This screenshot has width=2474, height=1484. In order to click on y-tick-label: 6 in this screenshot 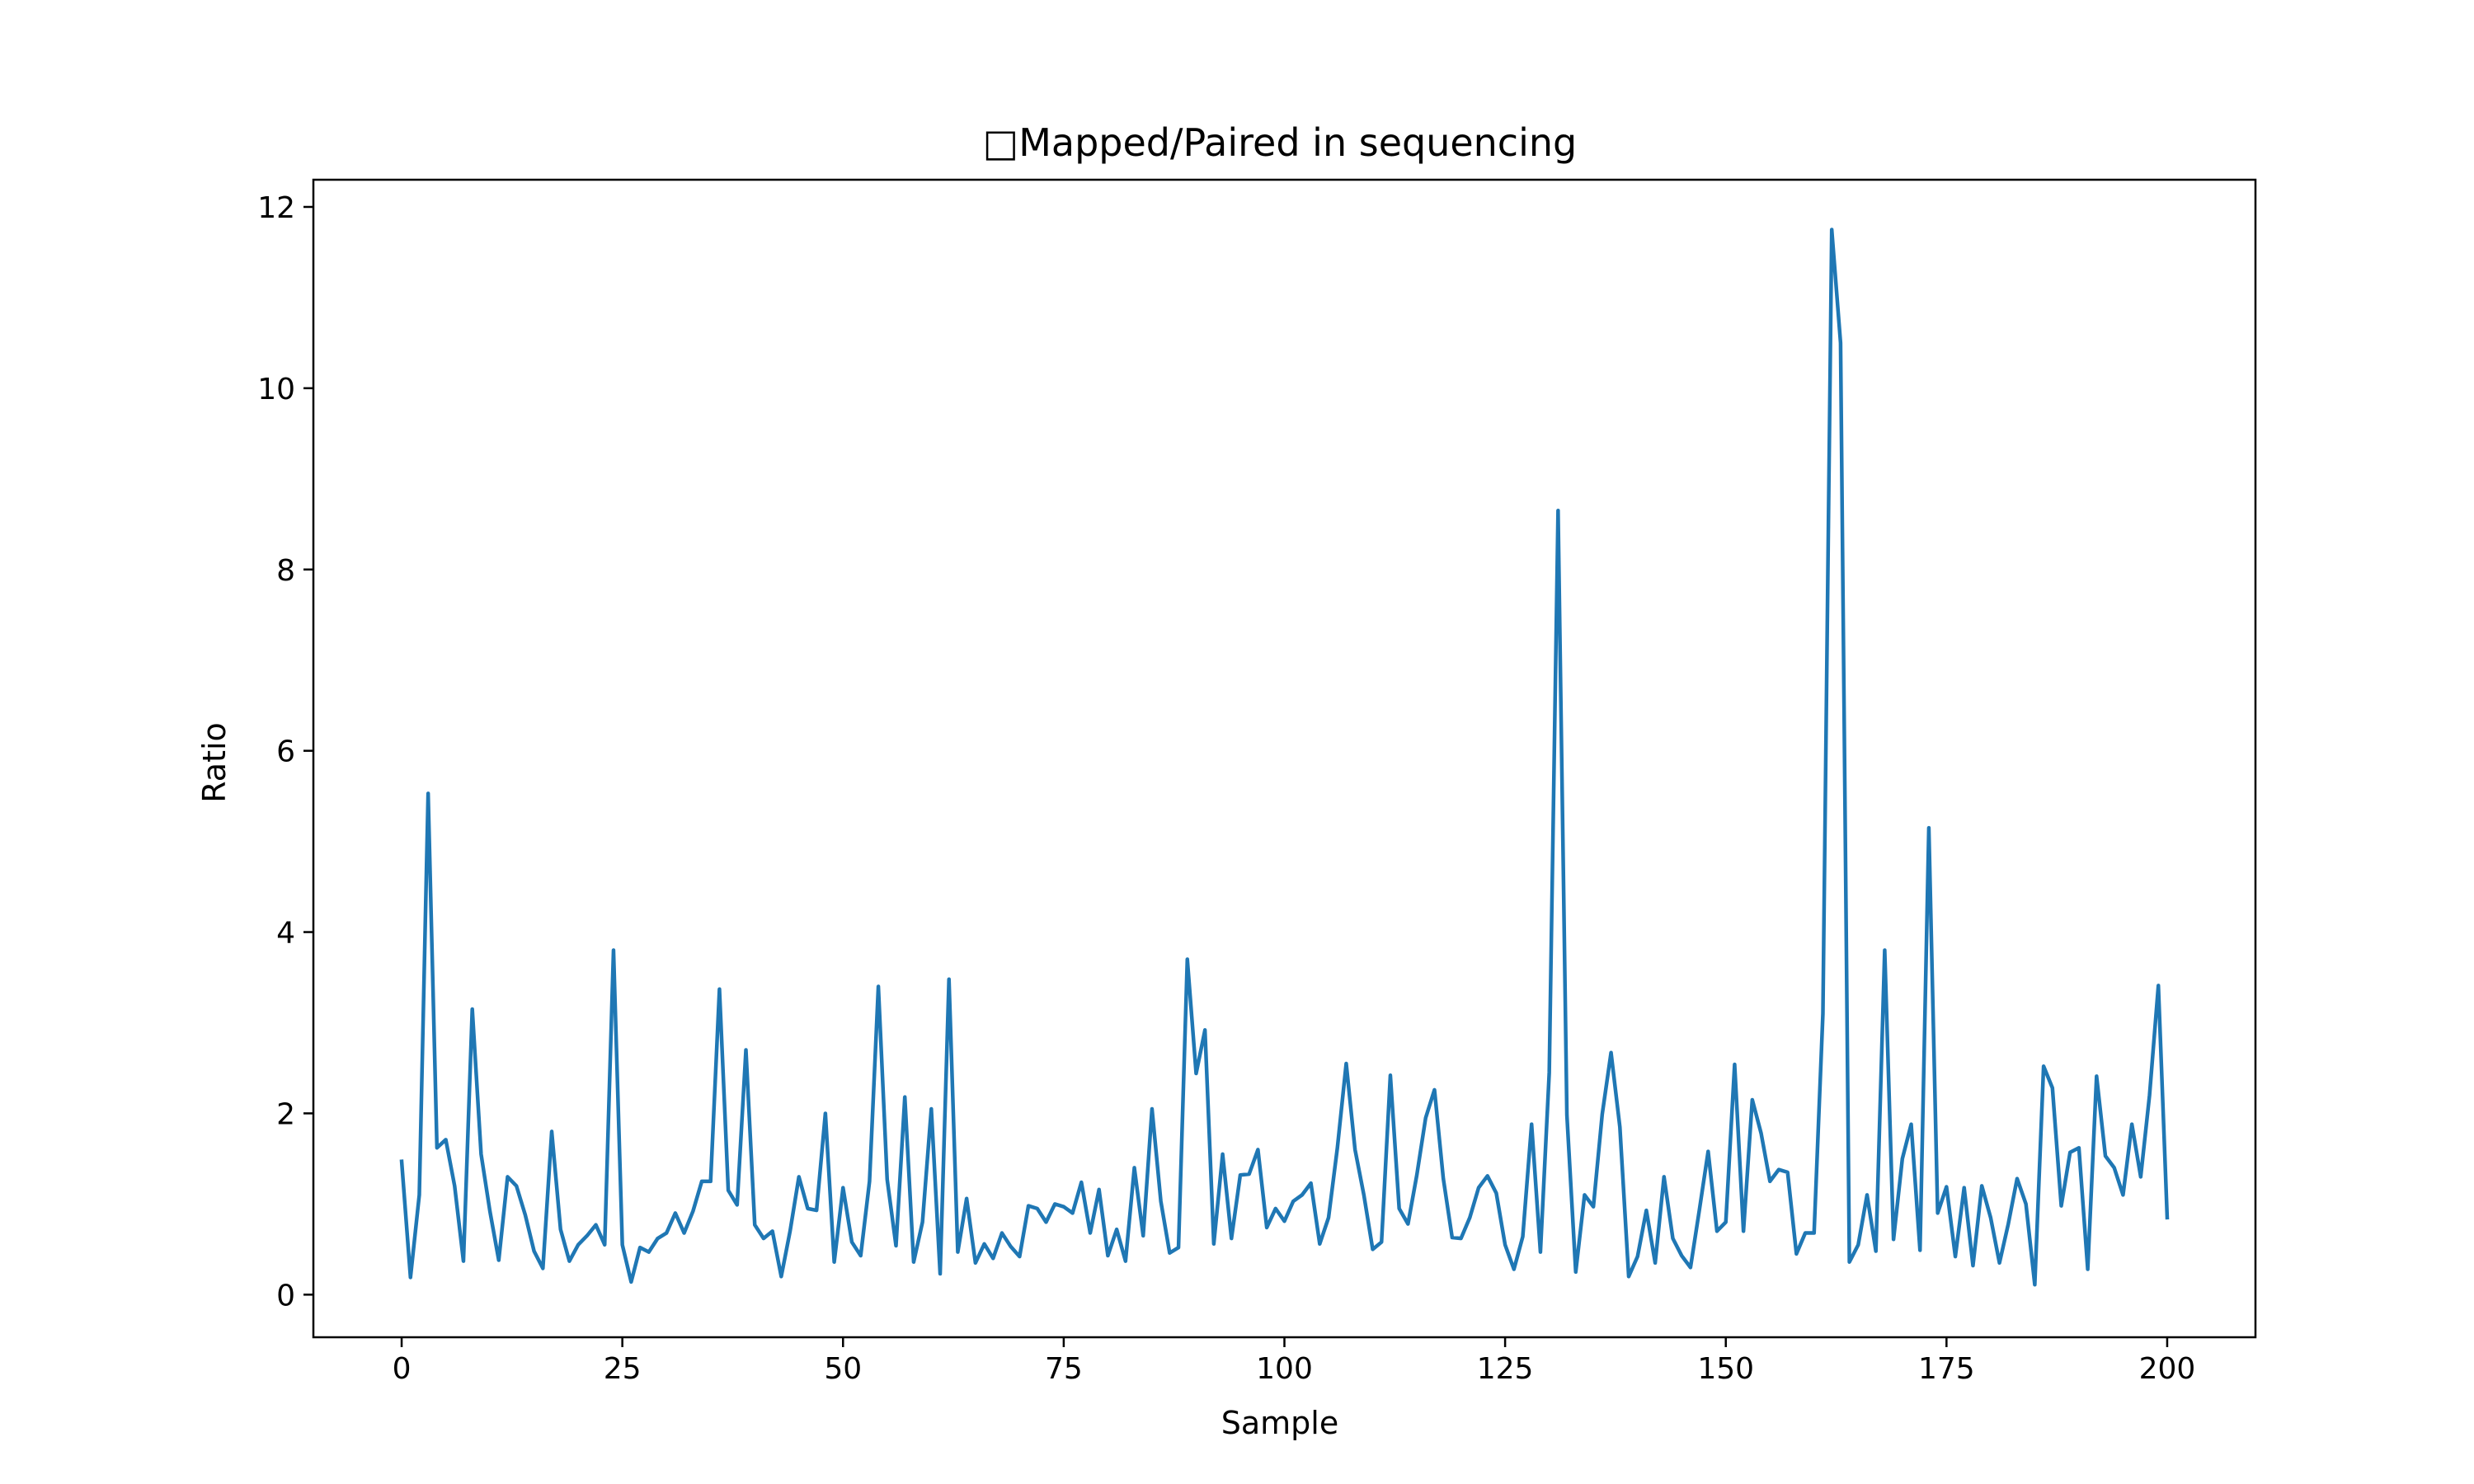, I will do `click(285, 752)`.